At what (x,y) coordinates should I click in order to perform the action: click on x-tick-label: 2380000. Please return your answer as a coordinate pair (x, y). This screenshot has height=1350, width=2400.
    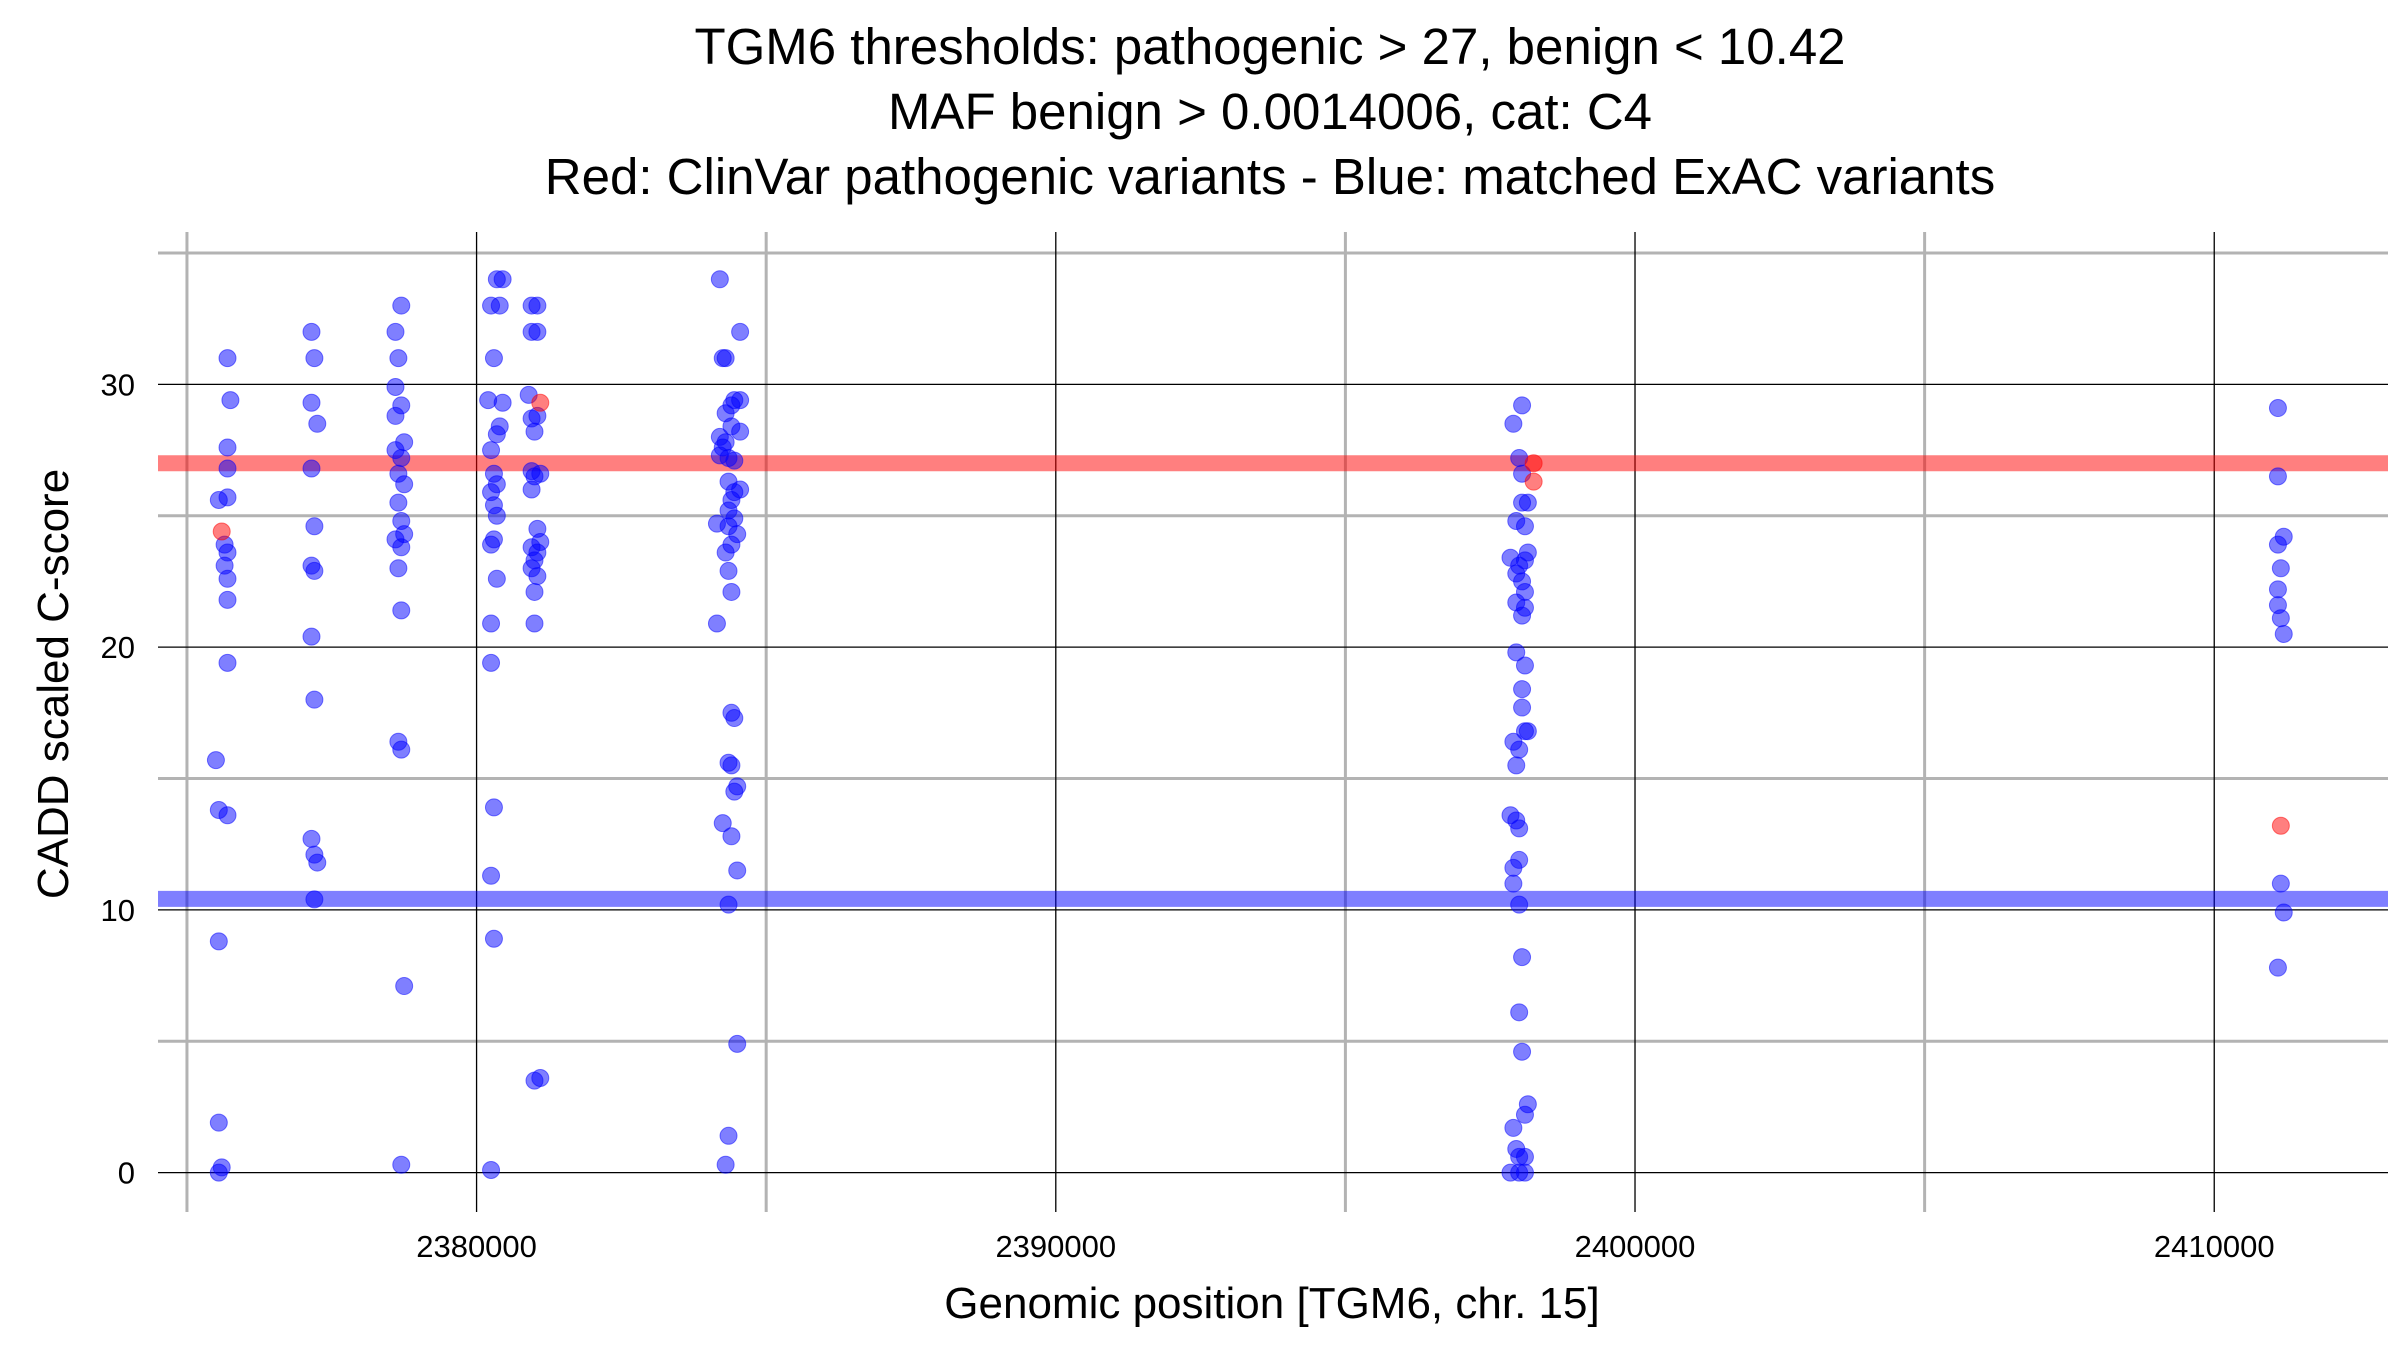
    Looking at the image, I should click on (476, 1246).